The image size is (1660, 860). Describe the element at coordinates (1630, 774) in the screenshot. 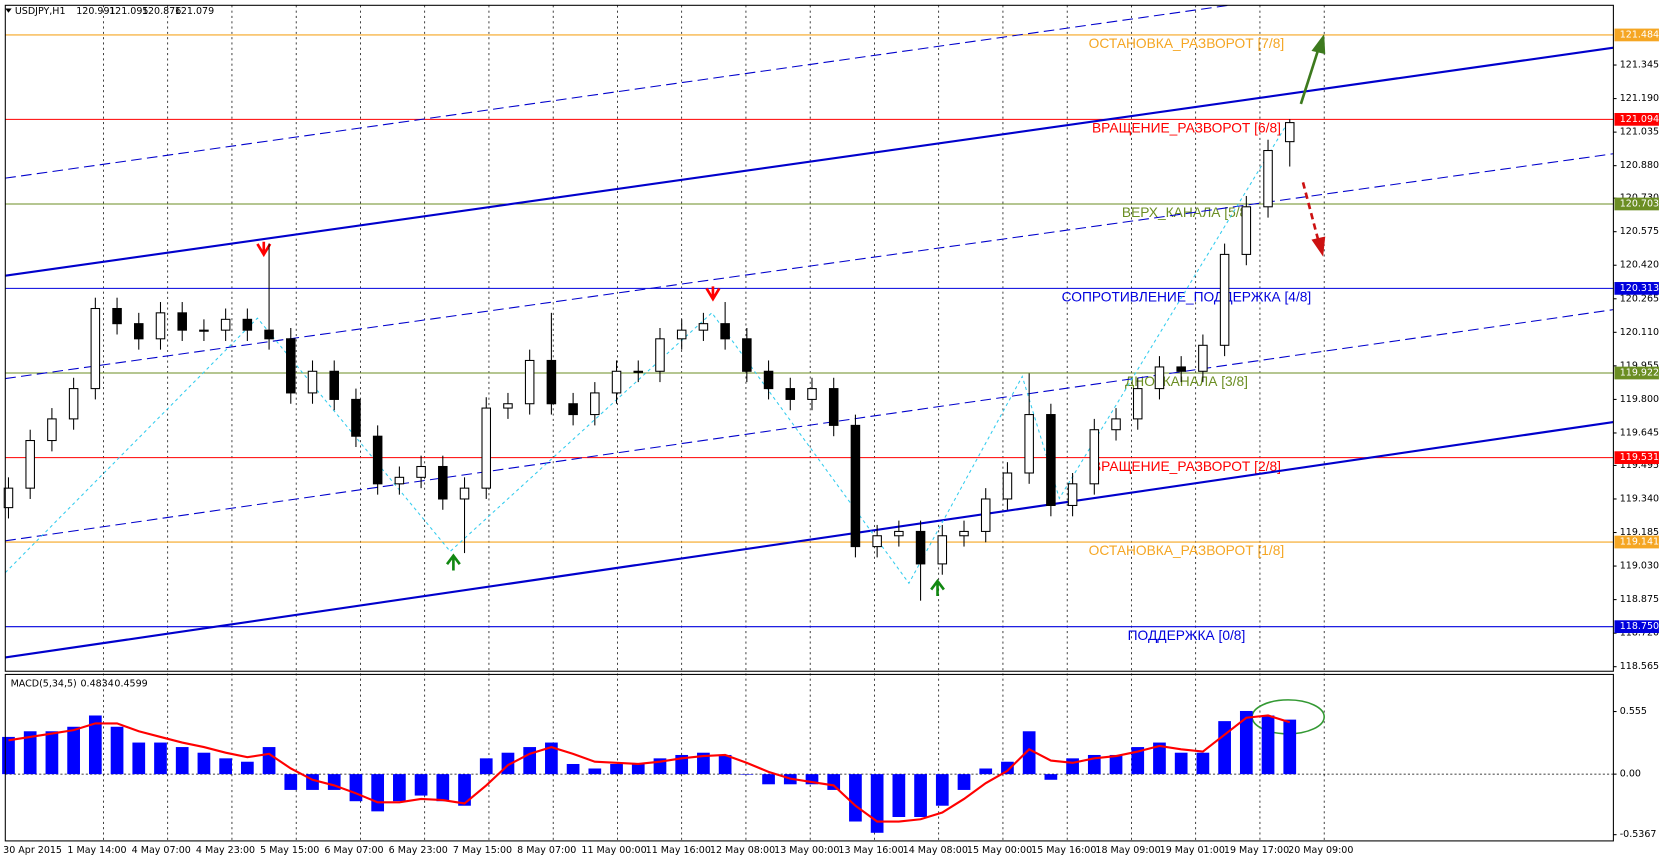

I see `y-tick-label: 0.00` at that location.